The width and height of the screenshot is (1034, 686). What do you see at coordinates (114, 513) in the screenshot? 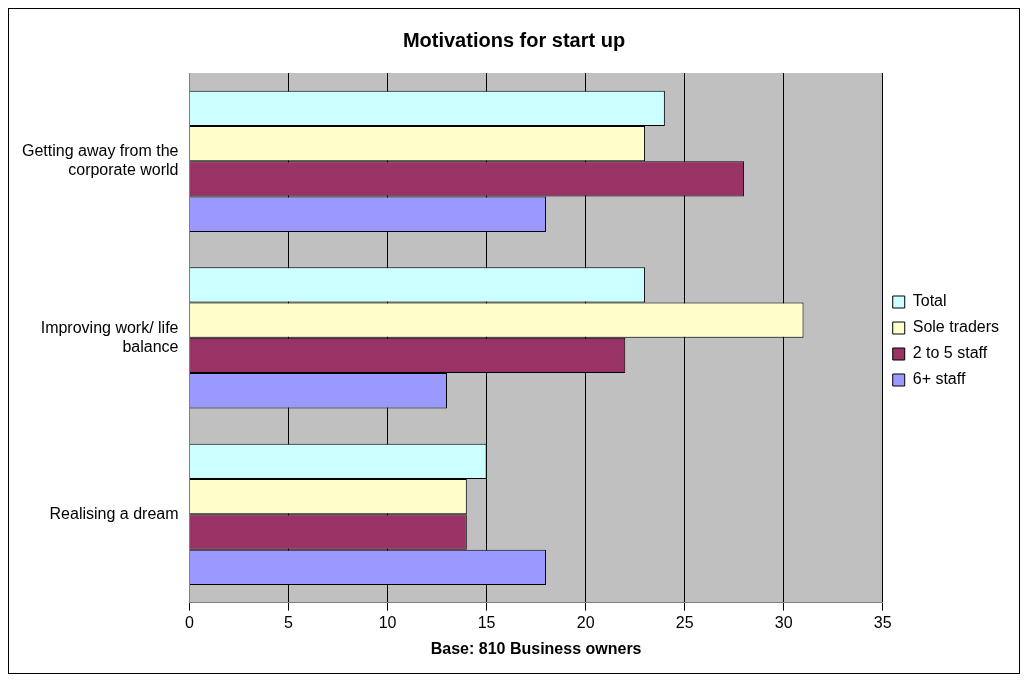
I see `y-tick-label: Realising a dream` at bounding box center [114, 513].